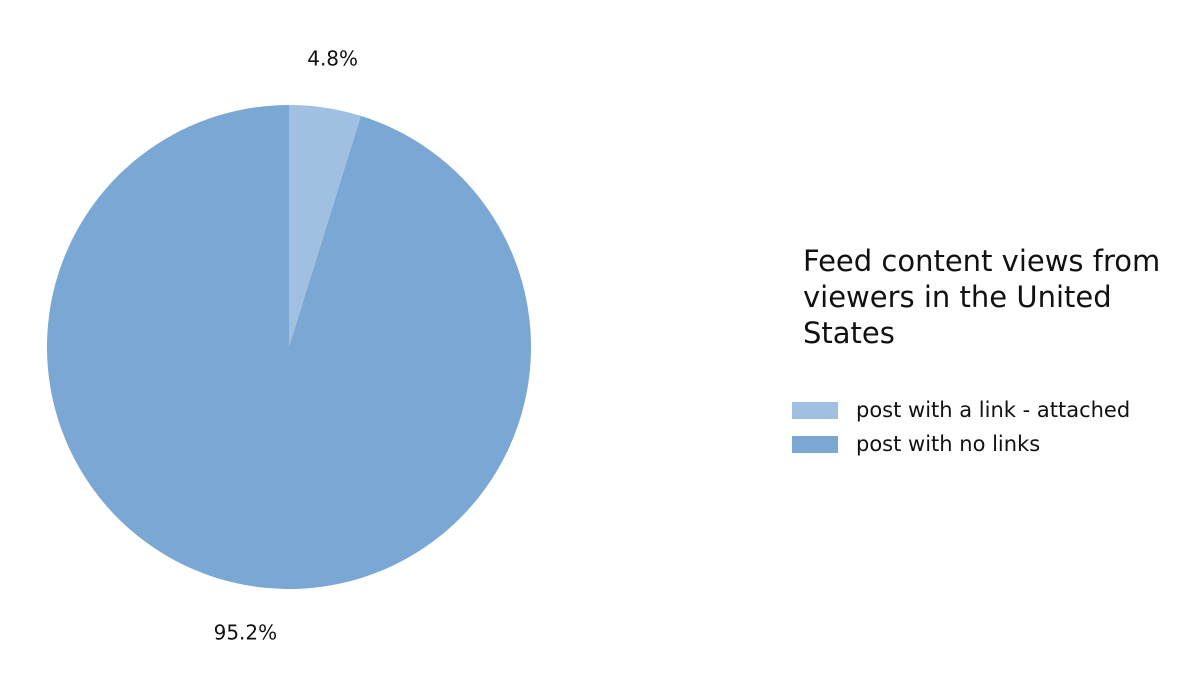  What do you see at coordinates (993, 410) in the screenshot?
I see `legend-label-link-attached: post with a link - attached` at bounding box center [993, 410].